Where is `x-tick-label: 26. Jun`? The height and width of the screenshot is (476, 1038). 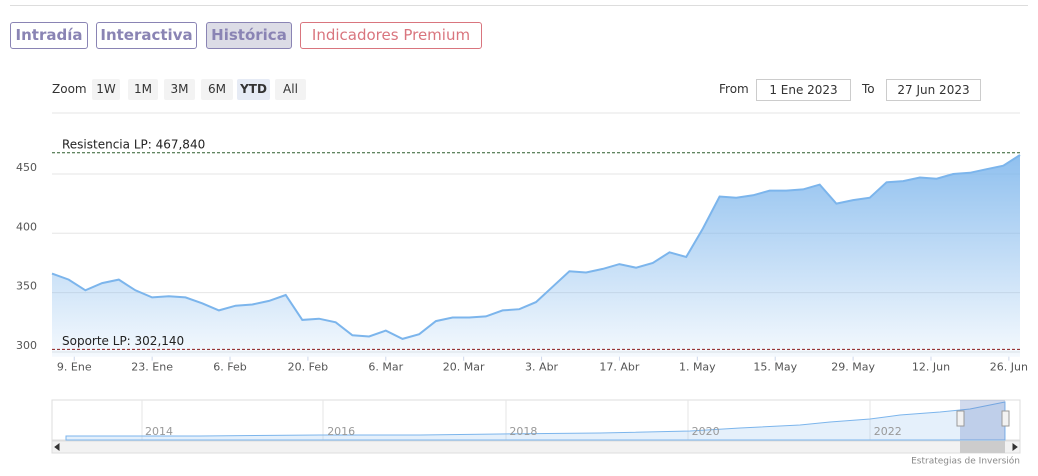
x-tick-label: 26. Jun is located at coordinates (1009, 367).